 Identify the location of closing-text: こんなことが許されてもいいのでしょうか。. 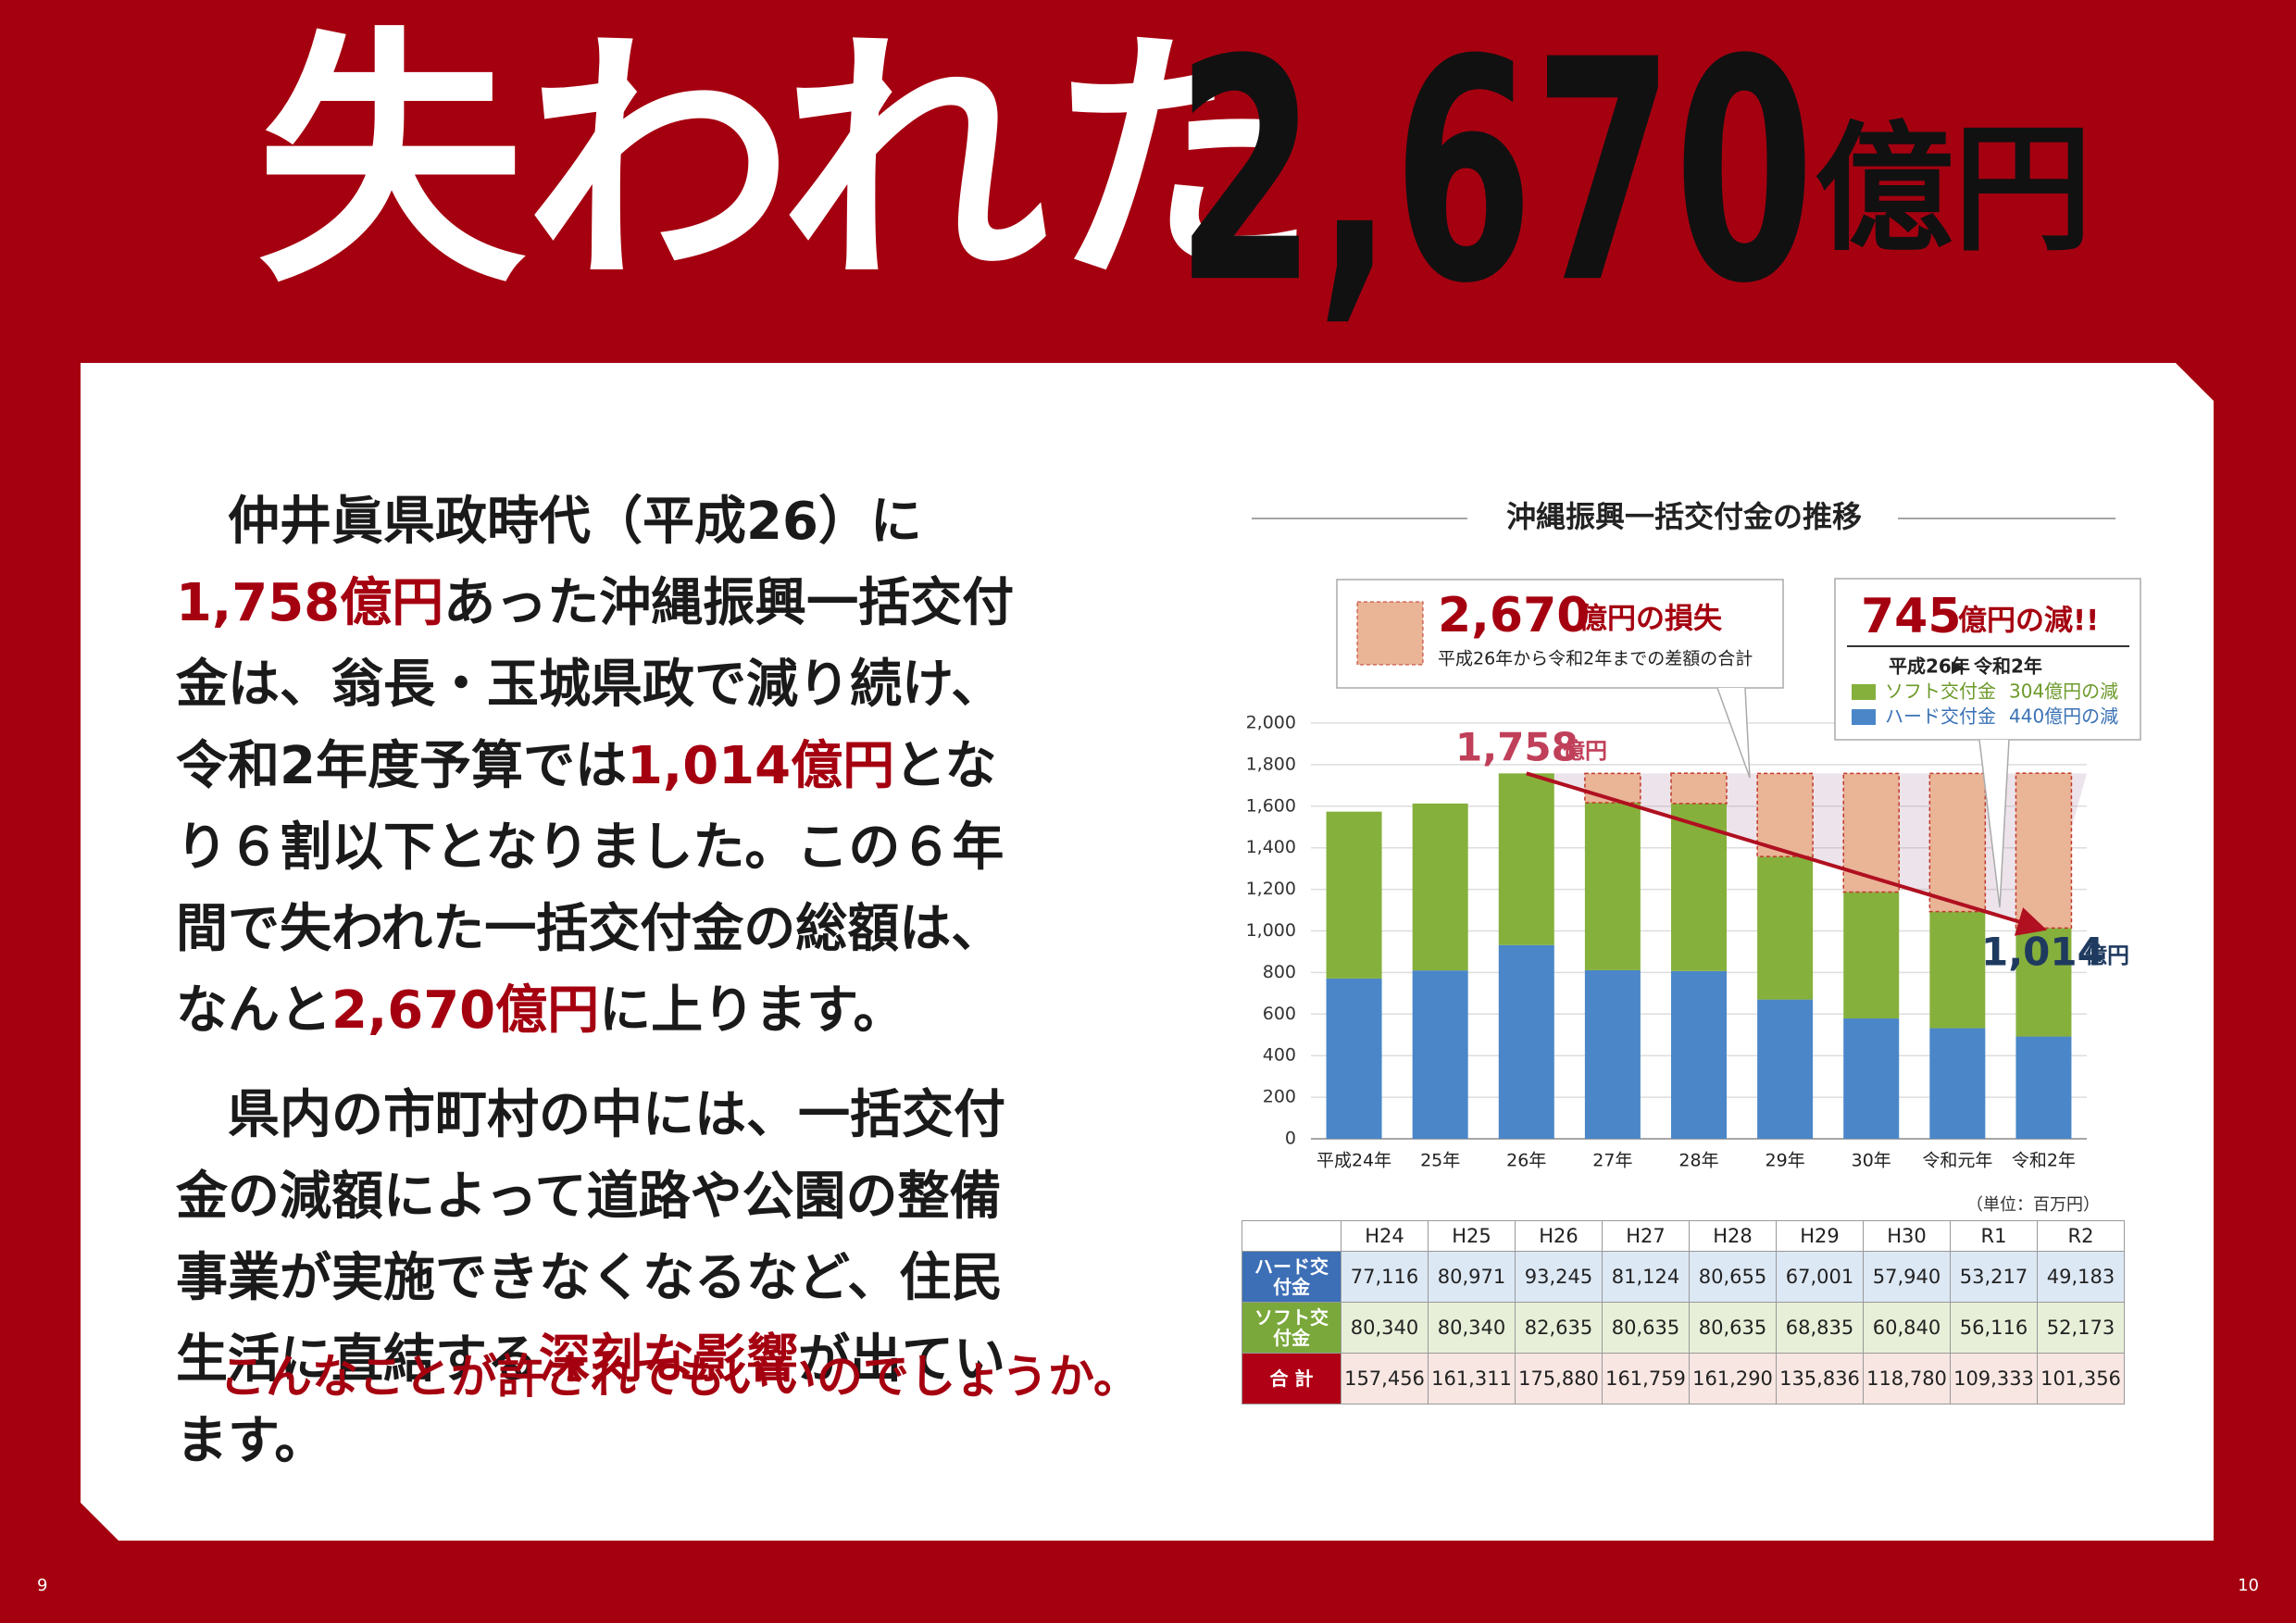
(679, 1377).